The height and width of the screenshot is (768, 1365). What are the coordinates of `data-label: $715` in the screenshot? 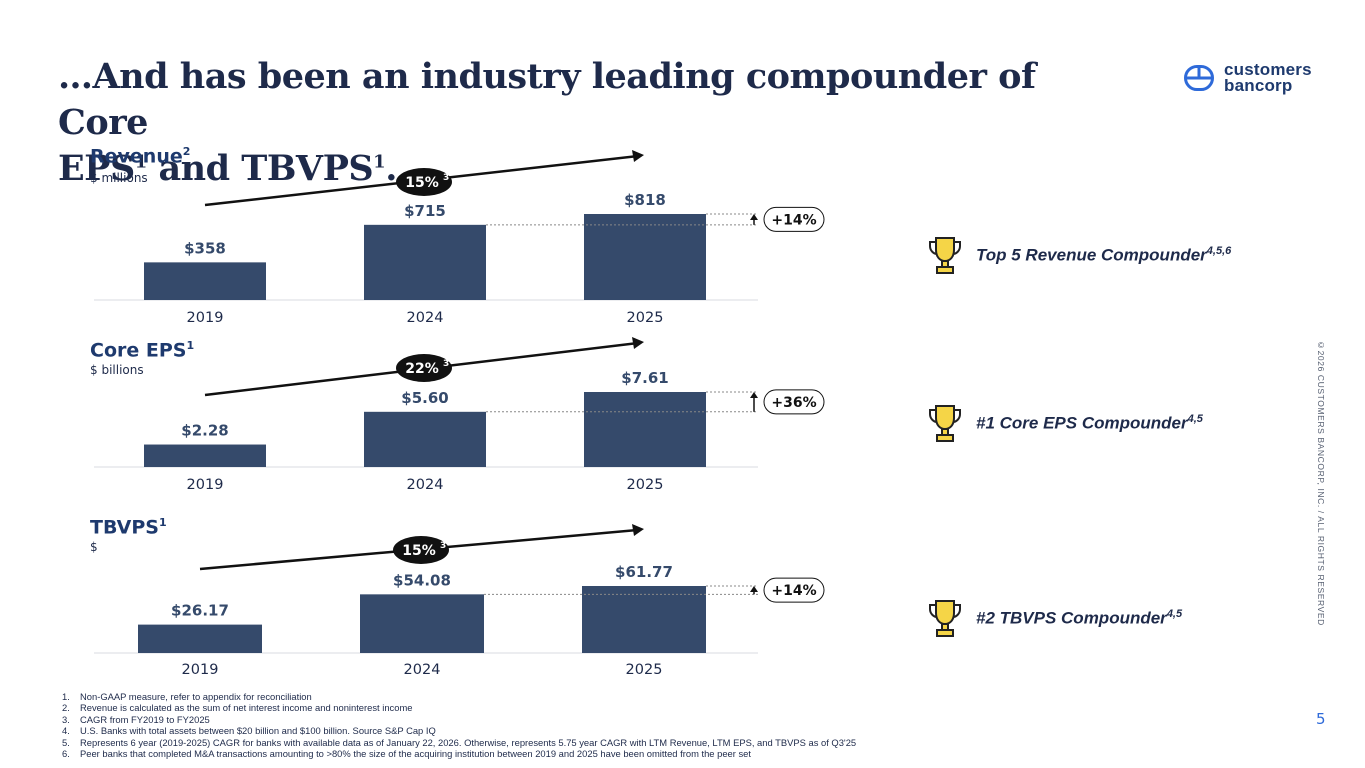 It's located at (425, 211).